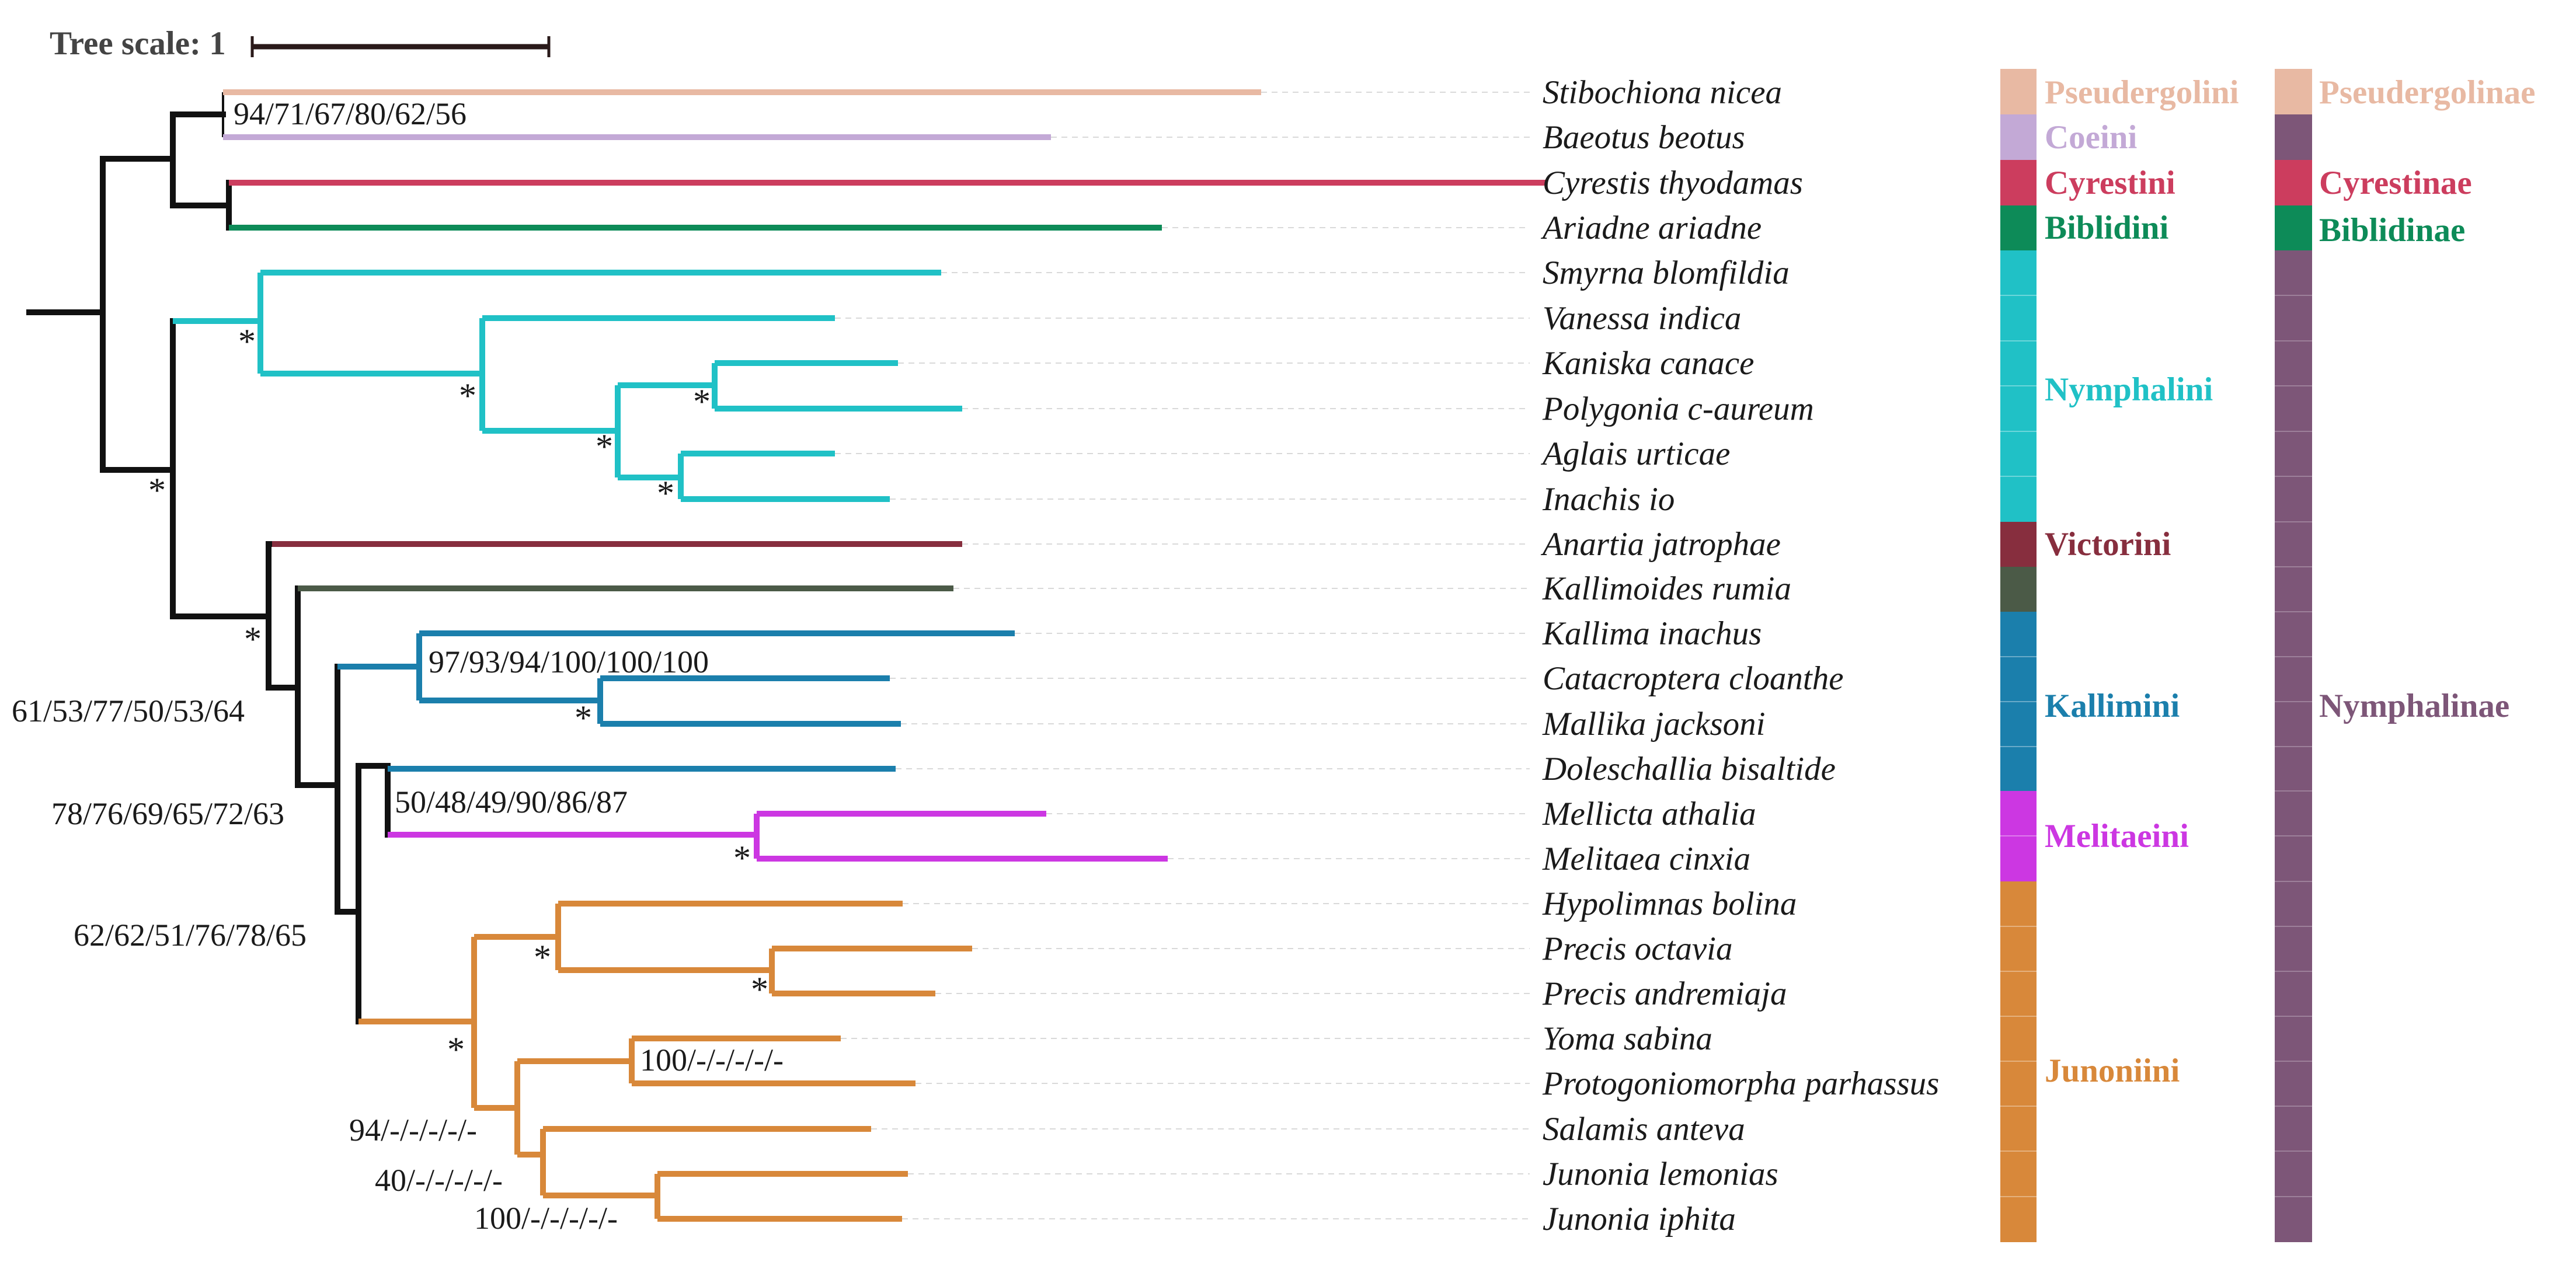 This screenshot has height=1262, width=2576. What do you see at coordinates (1662, 92) in the screenshot?
I see `taxon-label: Stibochiona nicea` at bounding box center [1662, 92].